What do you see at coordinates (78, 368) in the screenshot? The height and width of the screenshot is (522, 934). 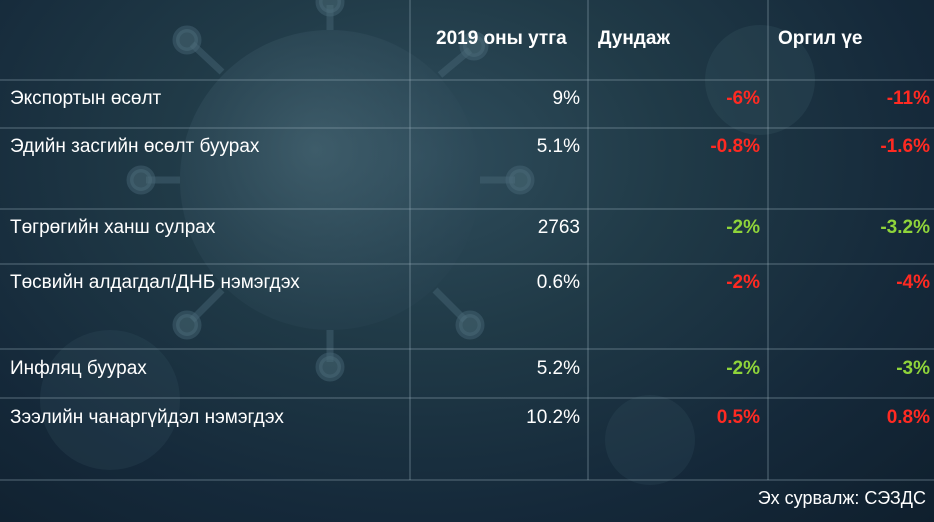 I see `row-label: Инфляц буурах` at bounding box center [78, 368].